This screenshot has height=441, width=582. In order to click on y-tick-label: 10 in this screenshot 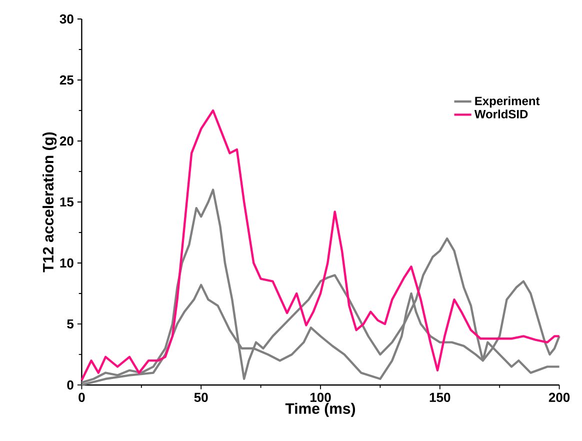, I will do `click(67, 263)`.